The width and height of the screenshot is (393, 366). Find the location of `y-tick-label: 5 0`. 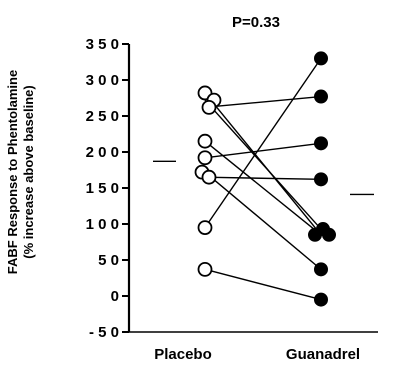

y-tick-label: 5 0 is located at coordinates (108, 260).